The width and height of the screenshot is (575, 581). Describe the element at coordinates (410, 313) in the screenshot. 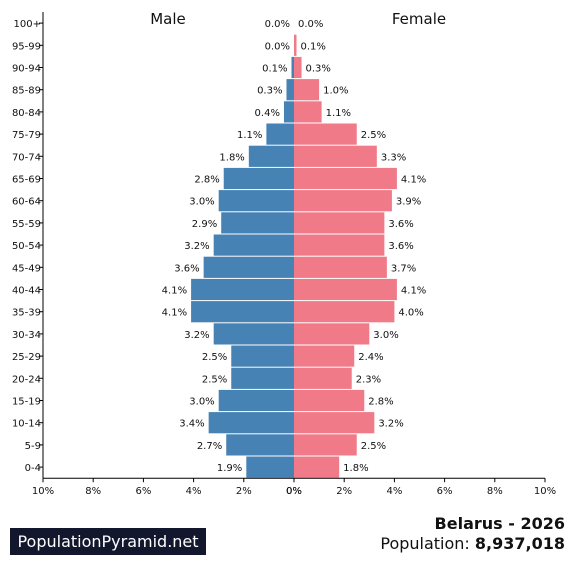

I see `female-value-label: 4.0%` at that location.